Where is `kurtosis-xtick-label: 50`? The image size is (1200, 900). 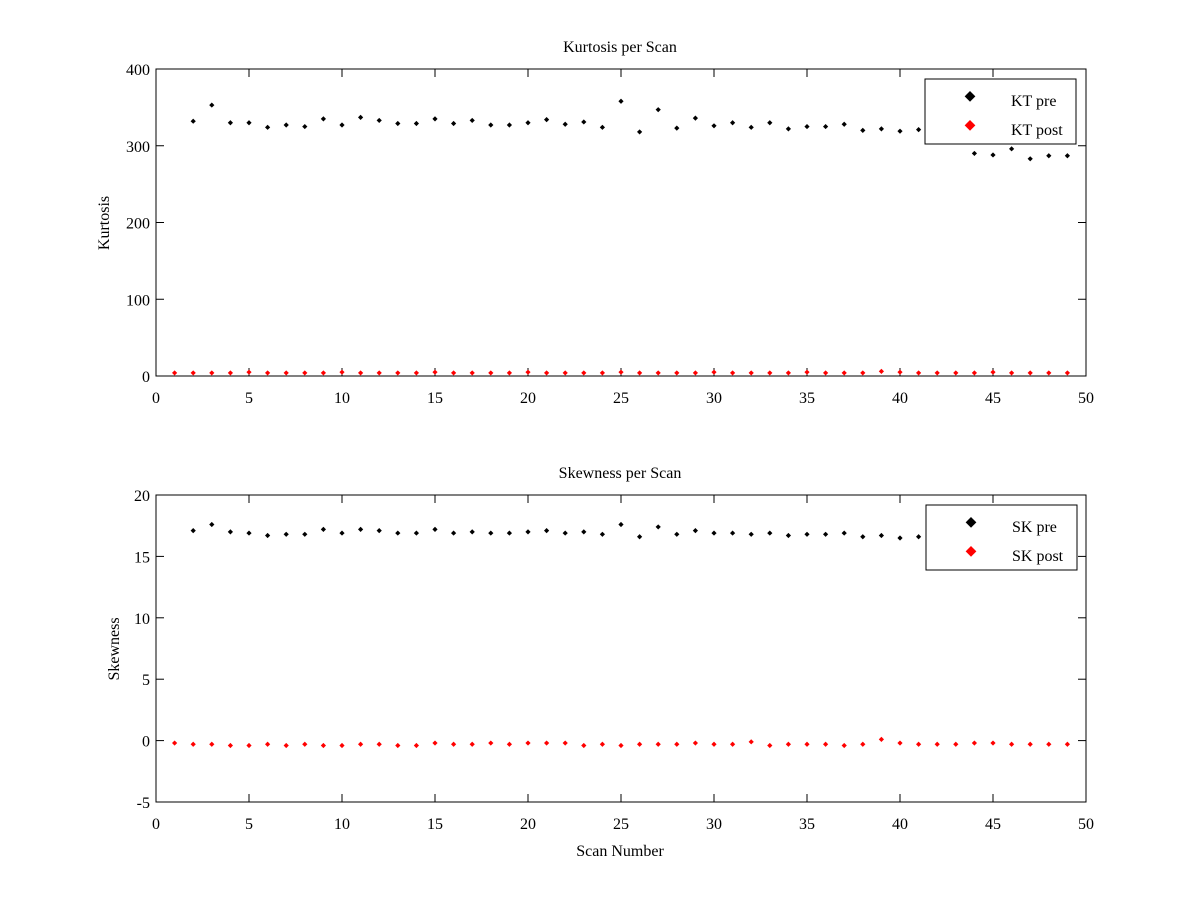 kurtosis-xtick-label: 50 is located at coordinates (1086, 398).